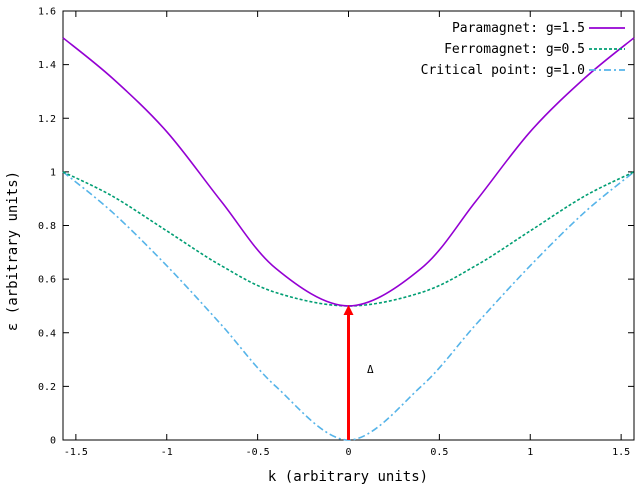 The image size is (637, 490). I want to click on y-tick-label: 1.6, so click(47, 12).